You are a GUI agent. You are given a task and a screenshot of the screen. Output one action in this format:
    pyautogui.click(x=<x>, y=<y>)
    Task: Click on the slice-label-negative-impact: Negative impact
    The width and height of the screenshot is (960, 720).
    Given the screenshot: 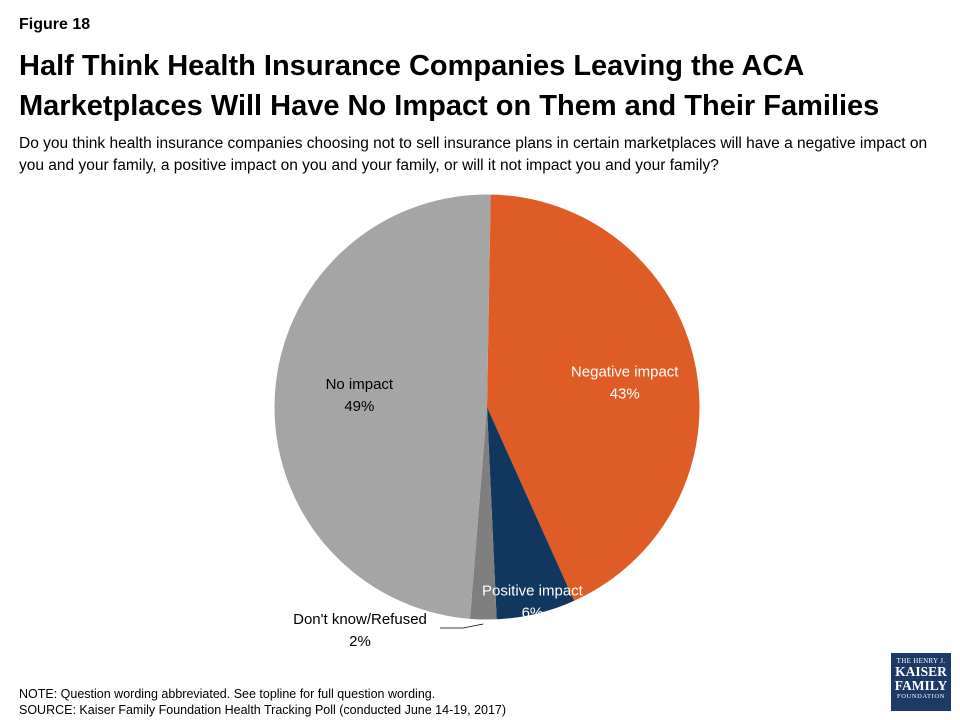 What is the action you would take?
    pyautogui.click(x=625, y=372)
    